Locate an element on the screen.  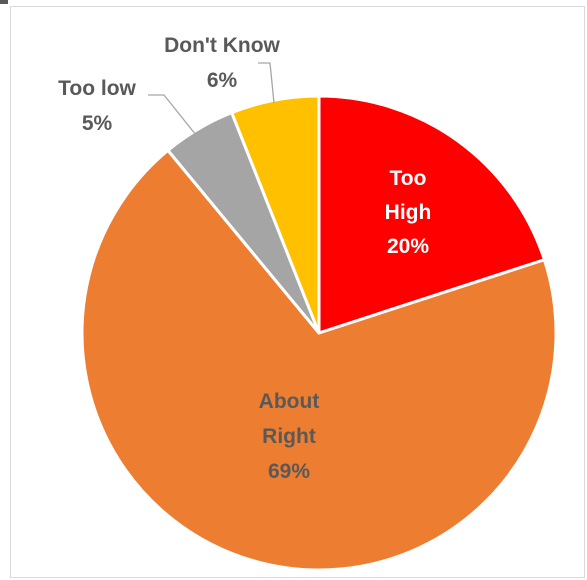
leader-lines is located at coordinates (211, 99).